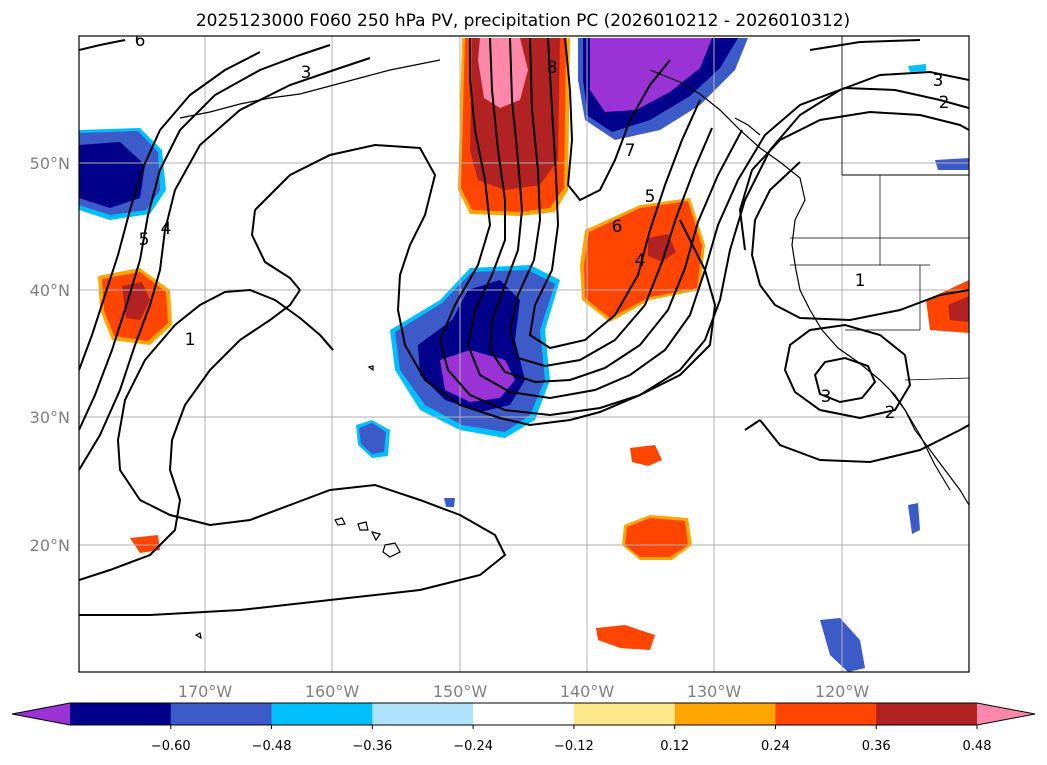 Image resolution: width=1047 pixels, height=765 pixels. I want to click on contour-label-6: 6, so click(617, 227).